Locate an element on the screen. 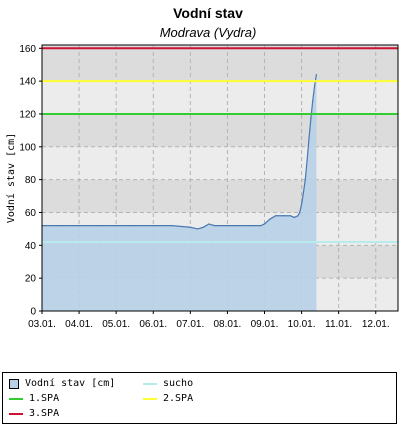  legend-label: 3.SPA is located at coordinates (44, 413).